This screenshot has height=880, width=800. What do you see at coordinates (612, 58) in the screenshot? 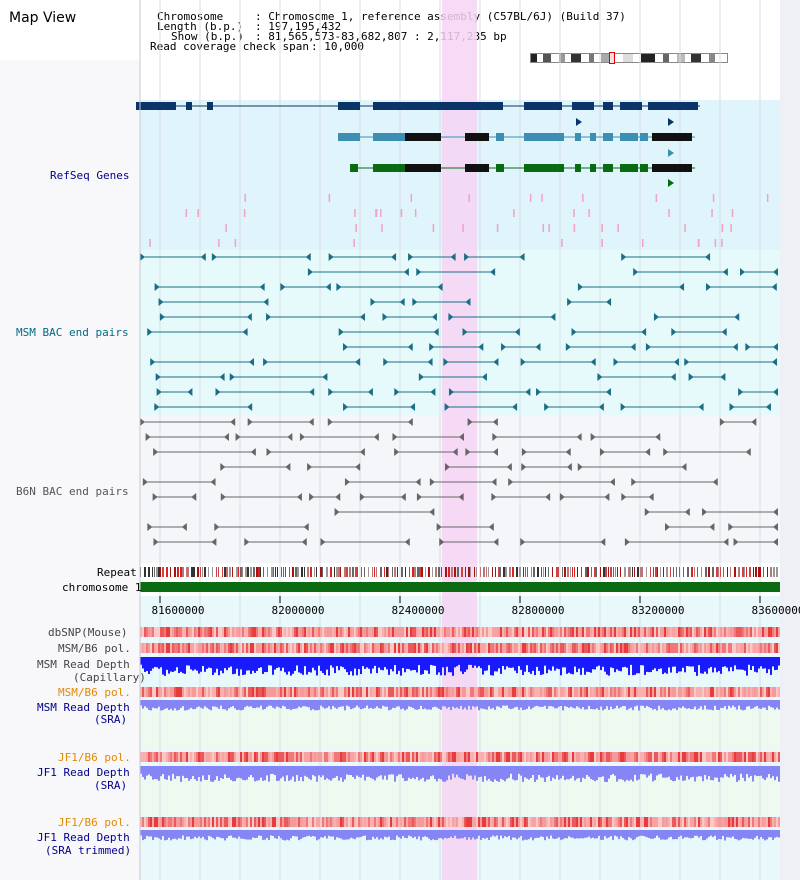
I see `ideogram-position-marker` at bounding box center [612, 58].